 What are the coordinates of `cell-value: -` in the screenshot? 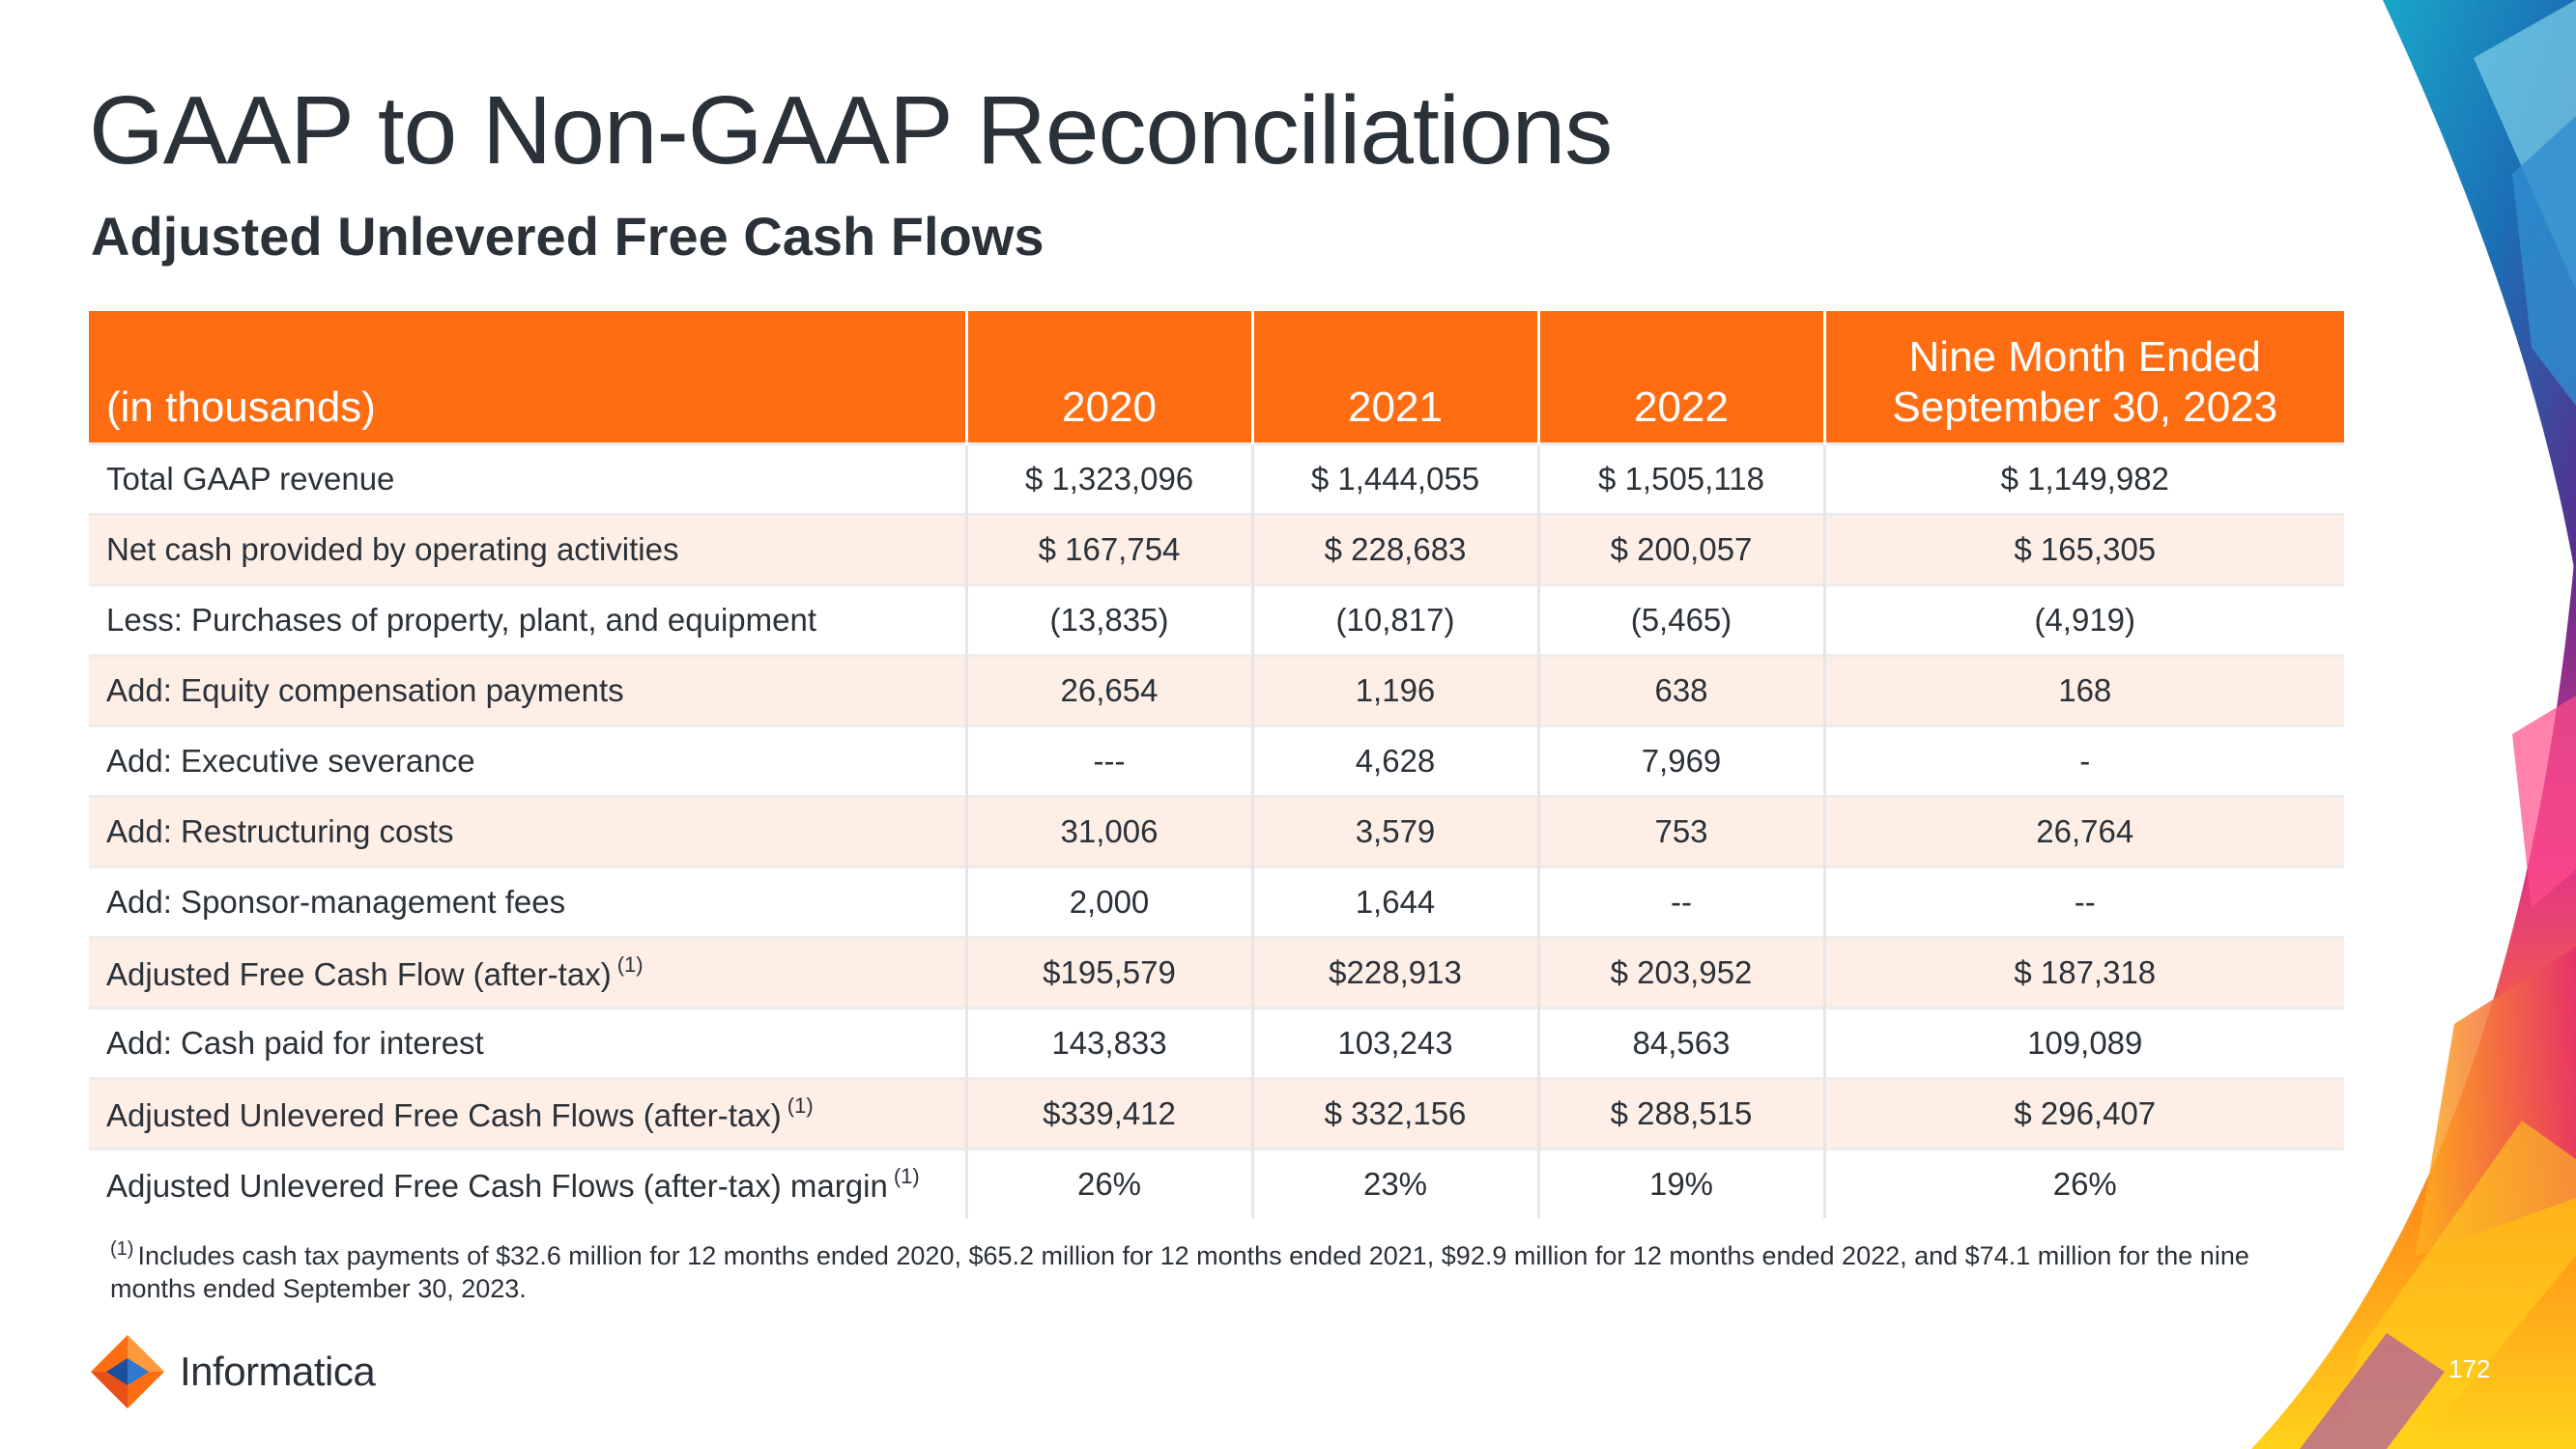 It's located at (2084, 760).